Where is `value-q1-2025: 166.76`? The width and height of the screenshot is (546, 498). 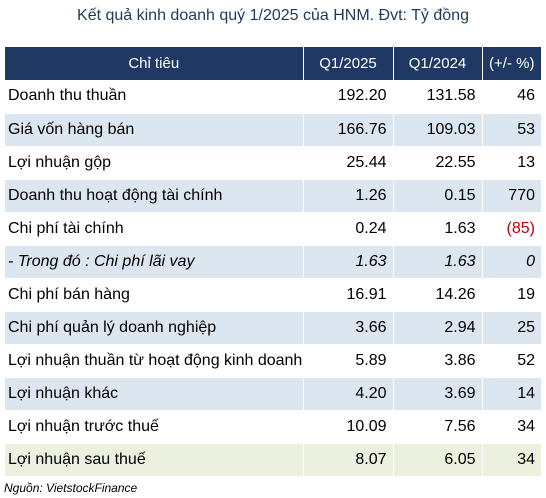
value-q1-2025: 166.76 is located at coordinates (348, 130).